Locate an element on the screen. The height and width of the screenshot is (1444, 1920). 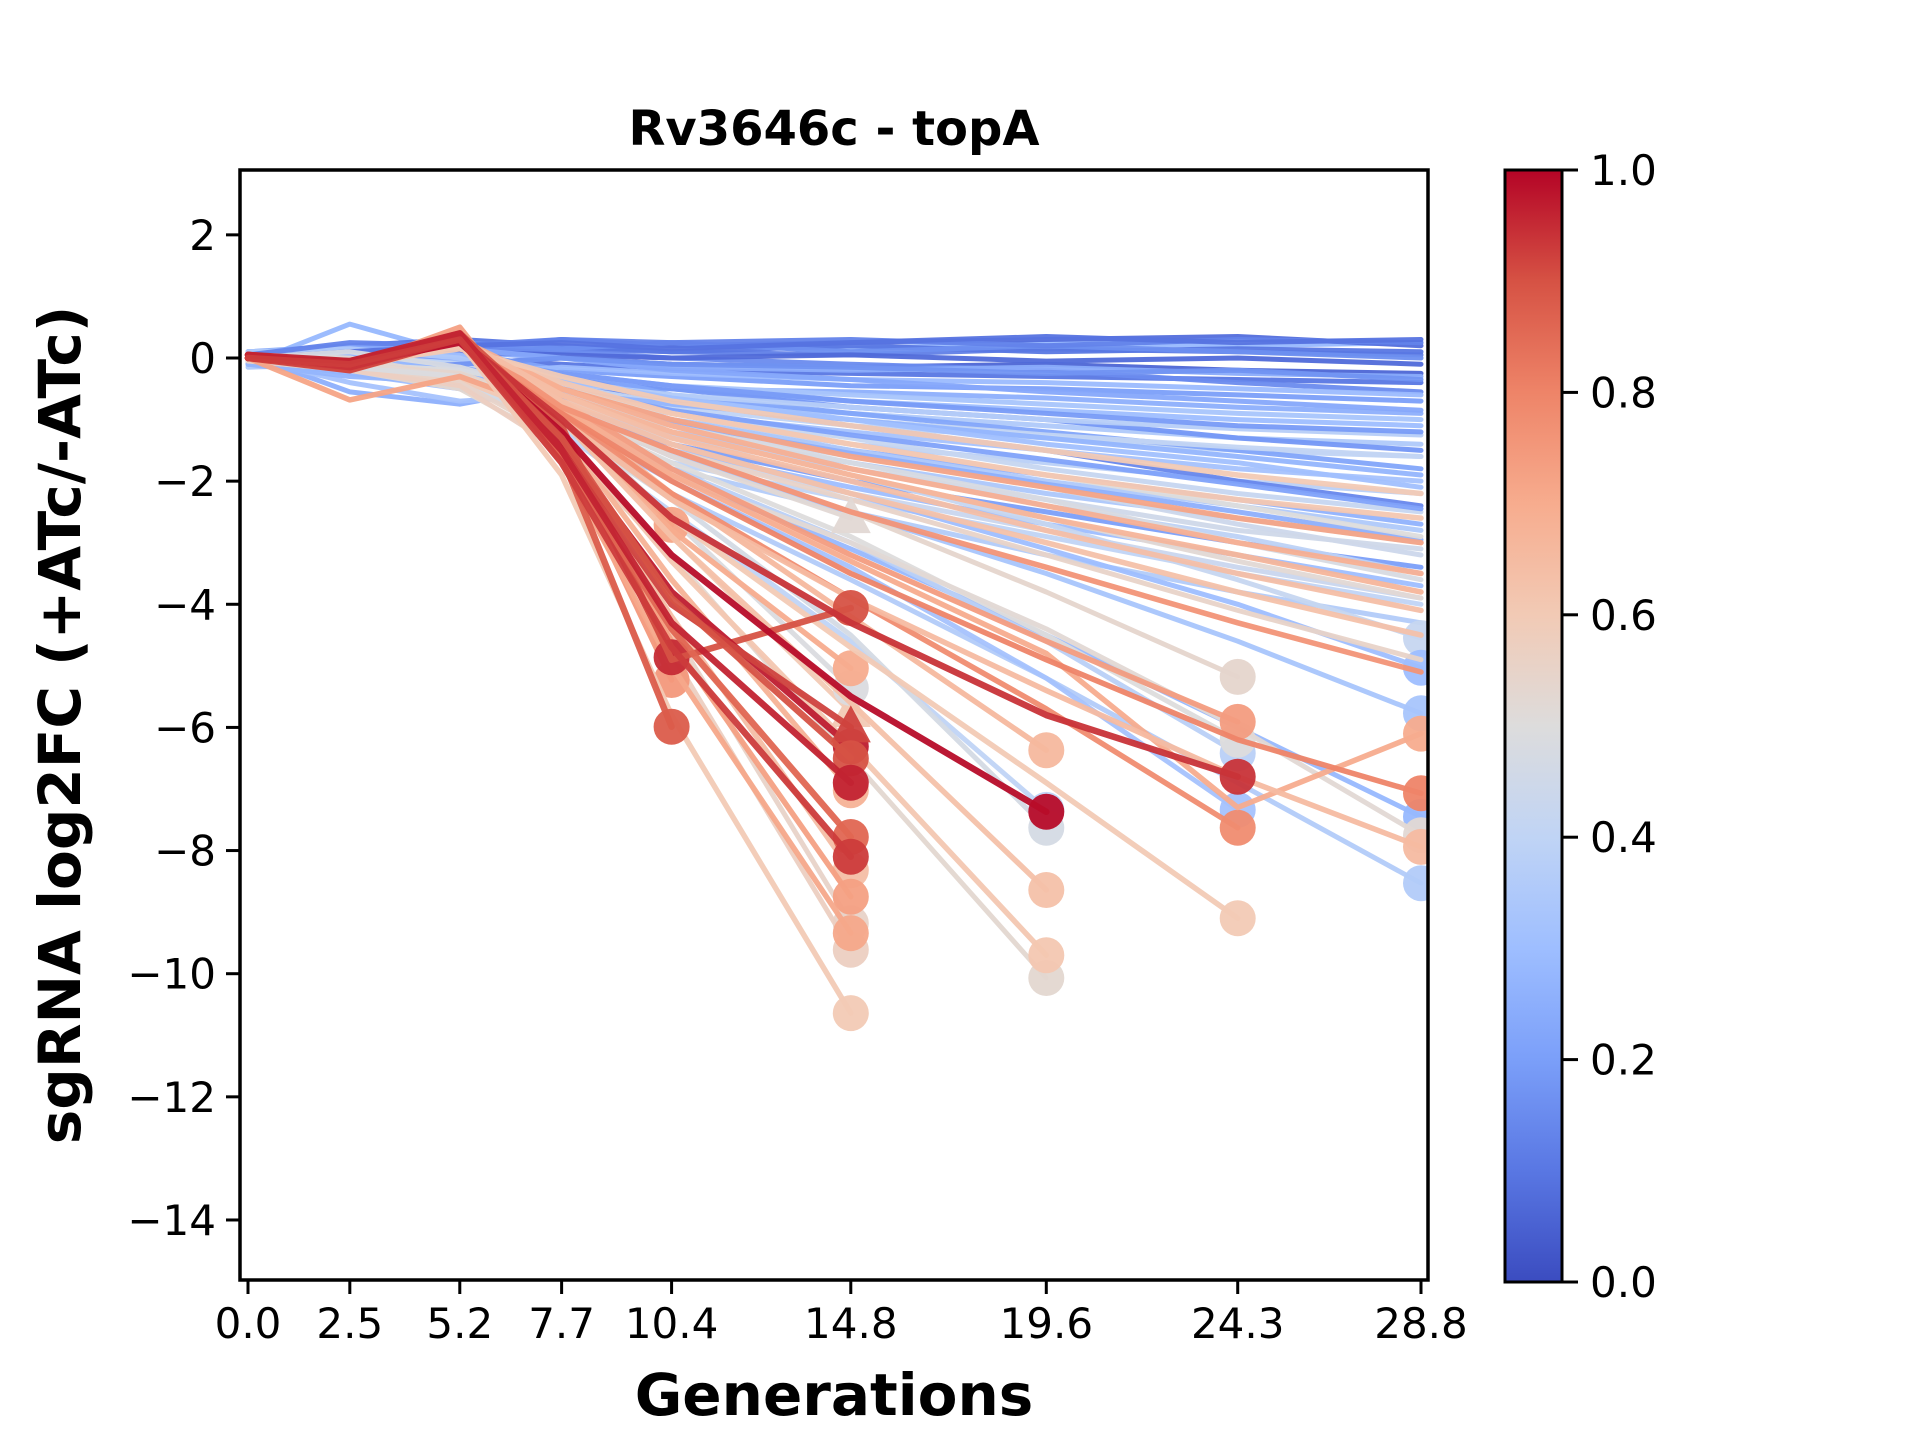
x-axis-ticks: 0.0 2.5 5.2 7.7 10.4 14.8 19.6 24.3 28.8 is located at coordinates (841, 1314).